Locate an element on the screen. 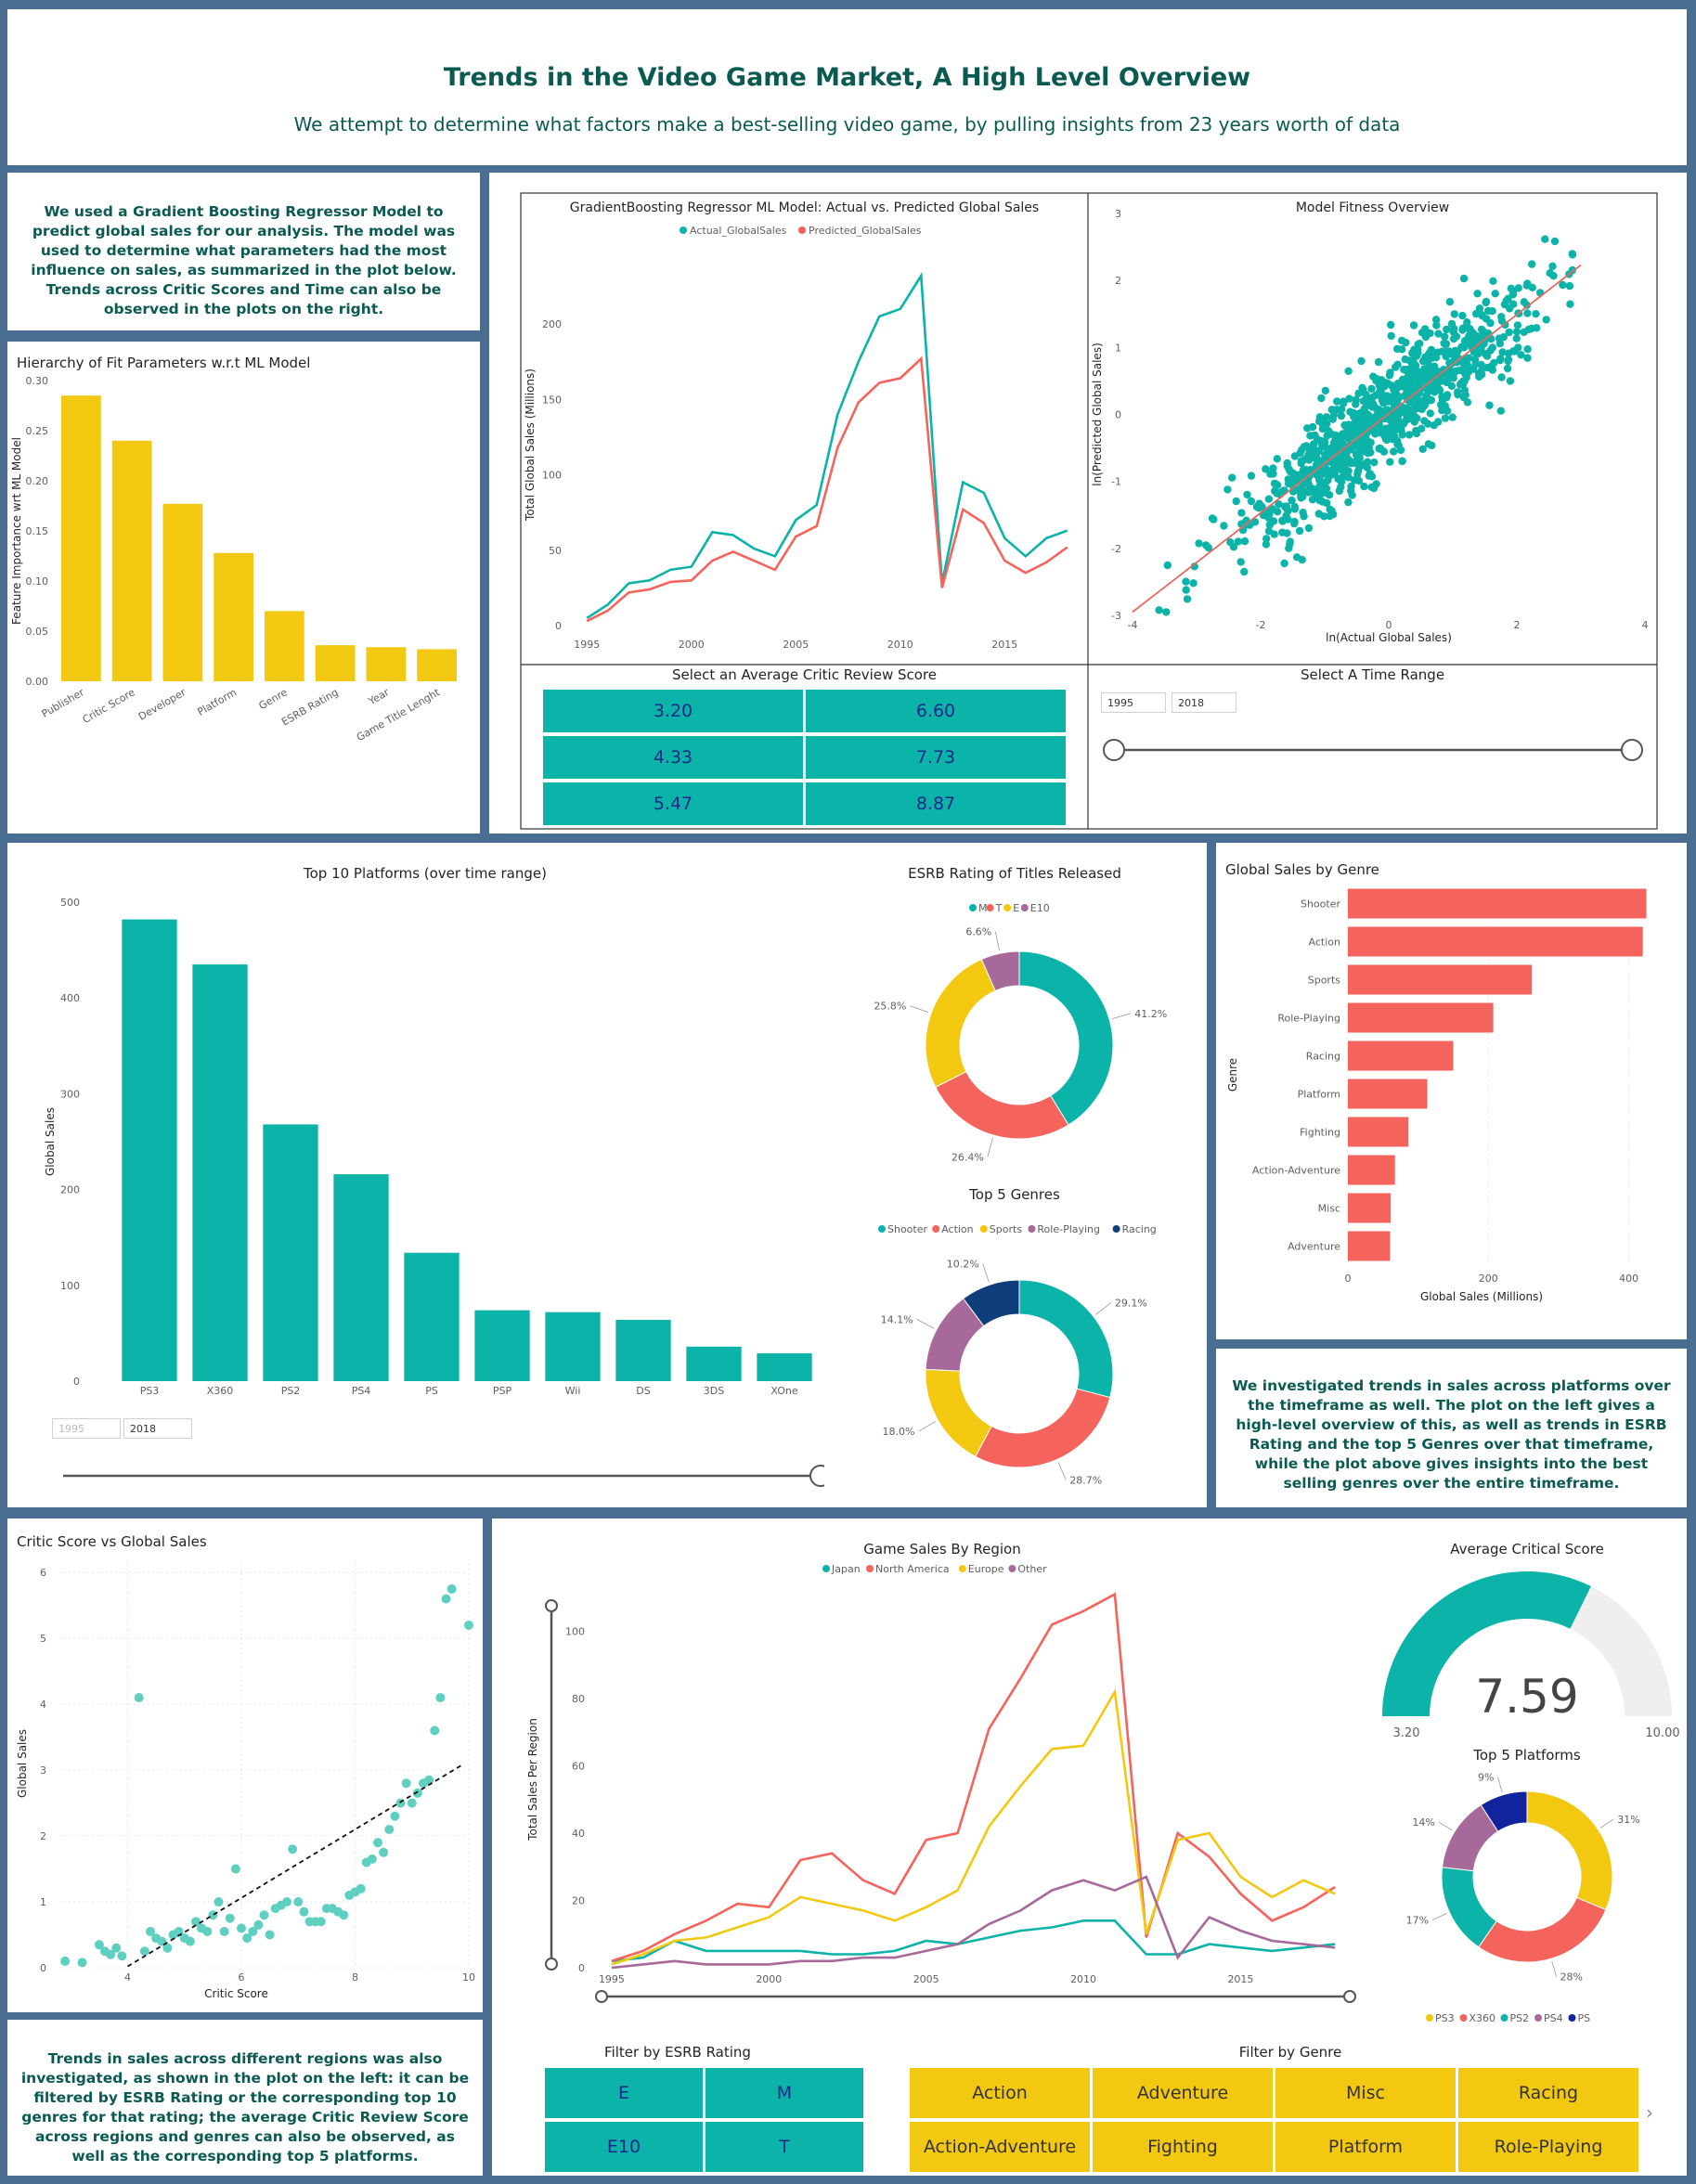 The width and height of the screenshot is (1696, 2184). genre-filter-platform: Platform is located at coordinates (1365, 2147).